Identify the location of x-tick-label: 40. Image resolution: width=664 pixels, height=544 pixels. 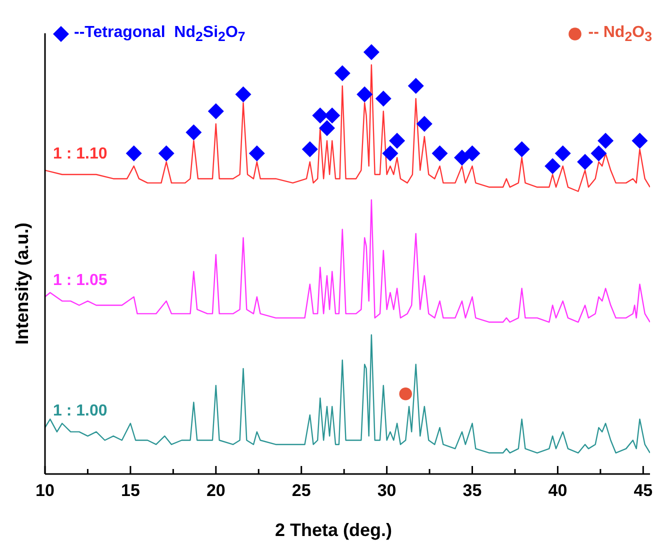
(558, 490).